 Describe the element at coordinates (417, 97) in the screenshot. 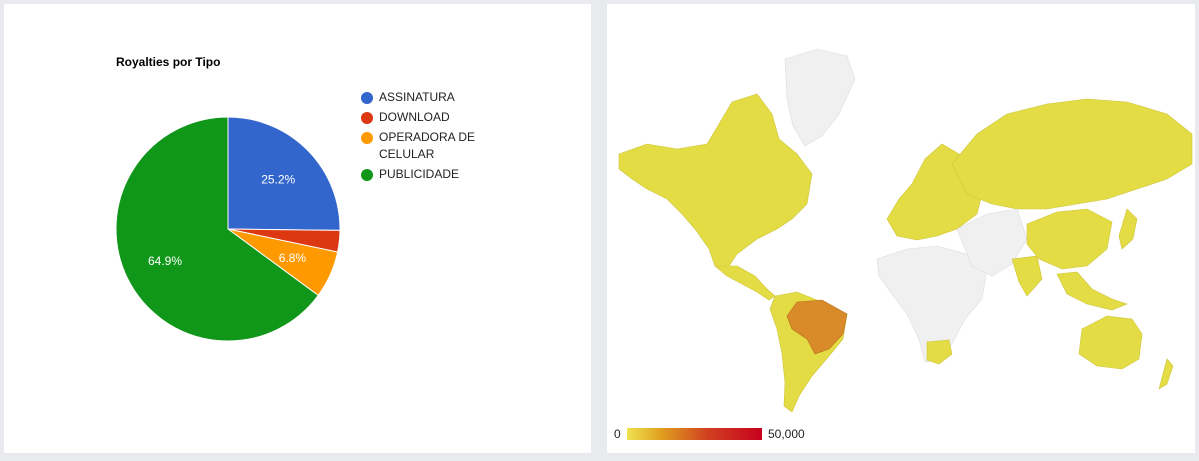

I see `legend-label: ASSINATURA` at that location.